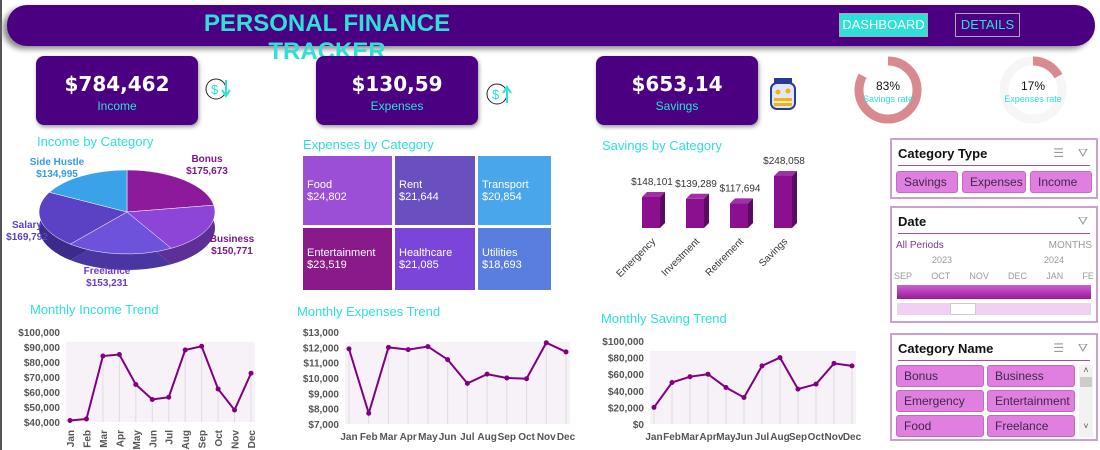 This screenshot has height=450, width=1100. What do you see at coordinates (672, 382) in the screenshot?
I see `data-point-feb` at bounding box center [672, 382].